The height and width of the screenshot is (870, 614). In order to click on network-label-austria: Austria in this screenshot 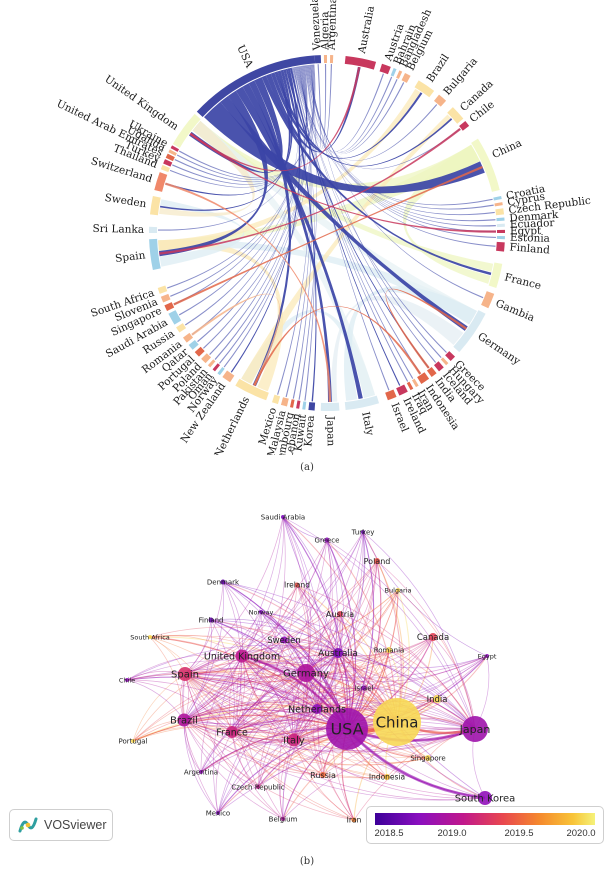, I will do `click(340, 614)`.